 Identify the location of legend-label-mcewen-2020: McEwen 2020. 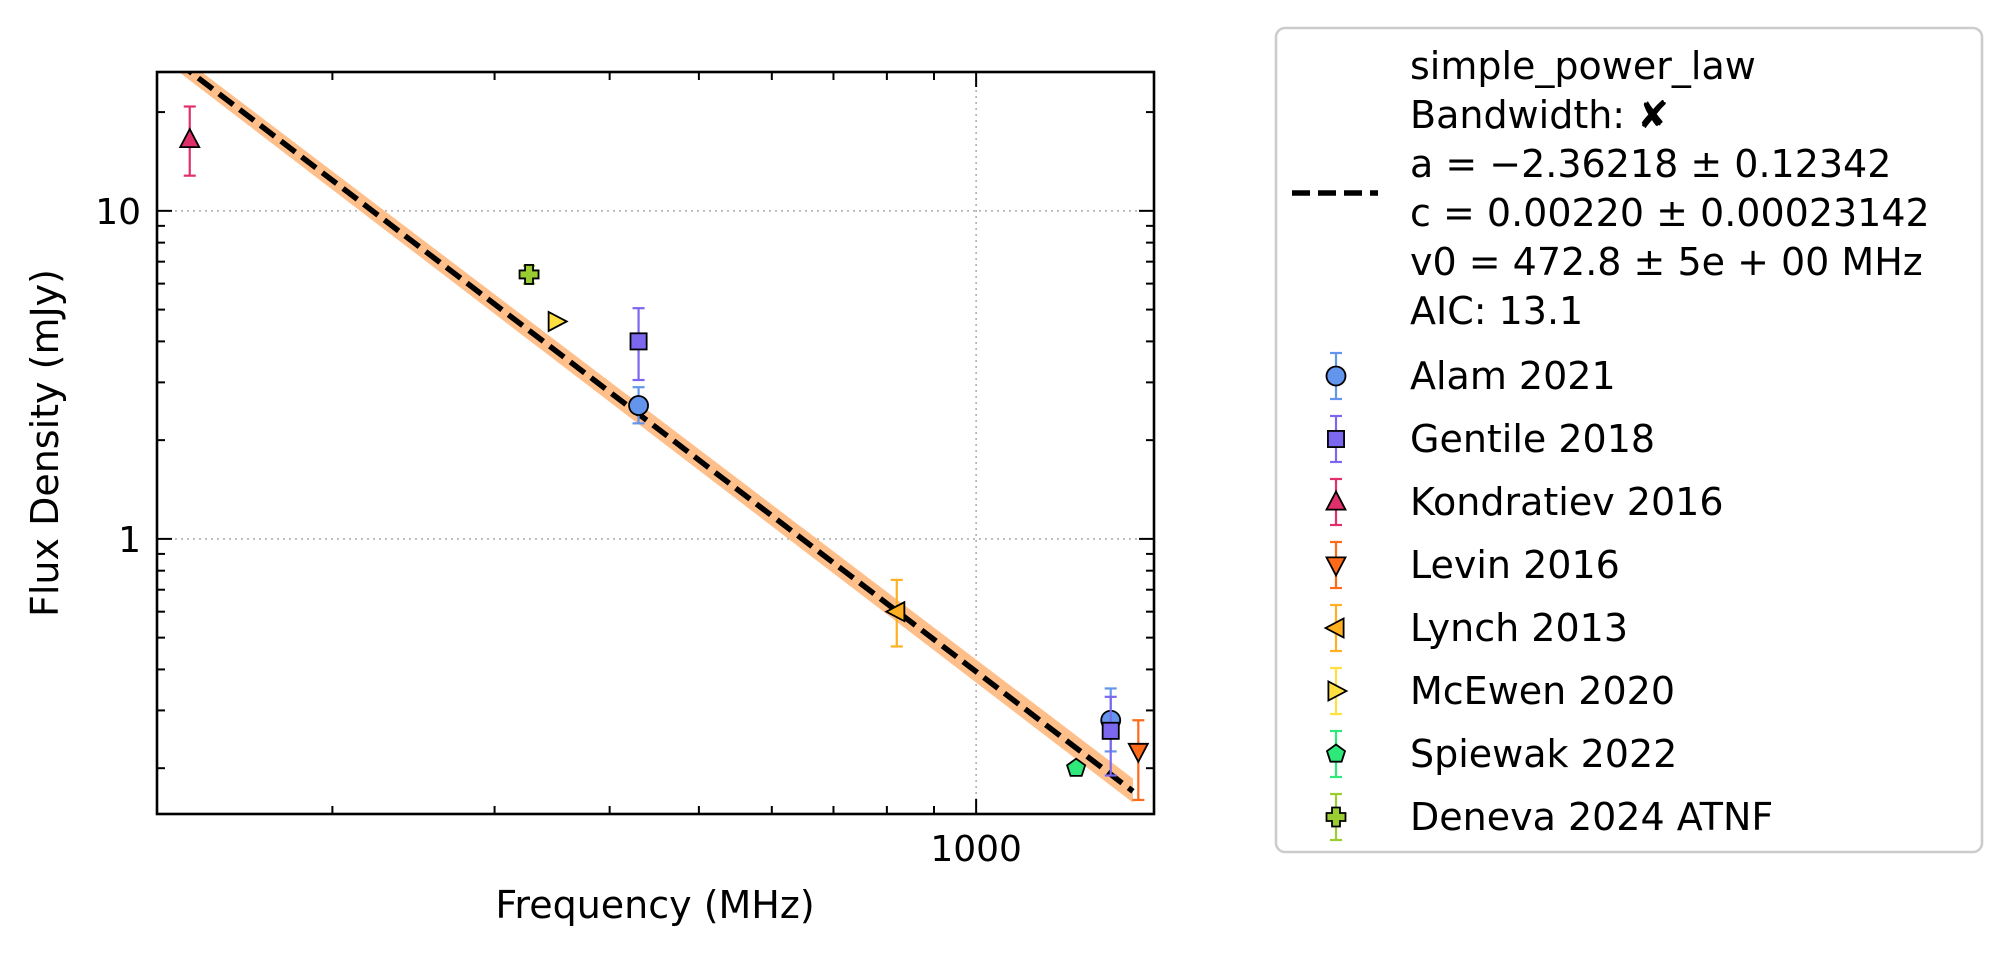
(1542, 691).